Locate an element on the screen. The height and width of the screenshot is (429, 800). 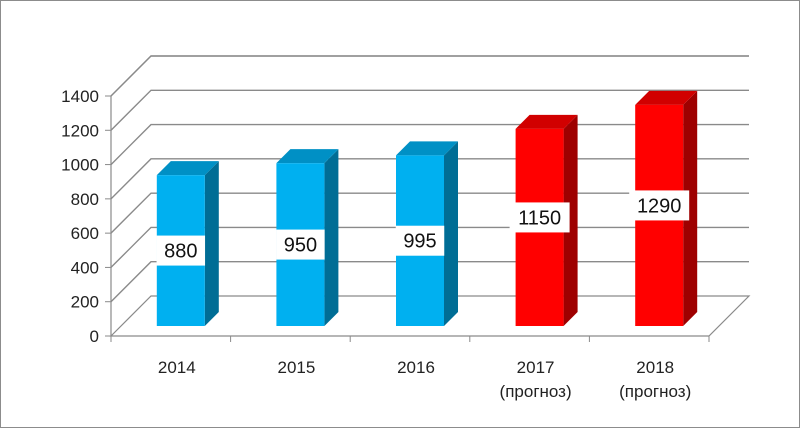
data-label: 950 is located at coordinates (300, 244).